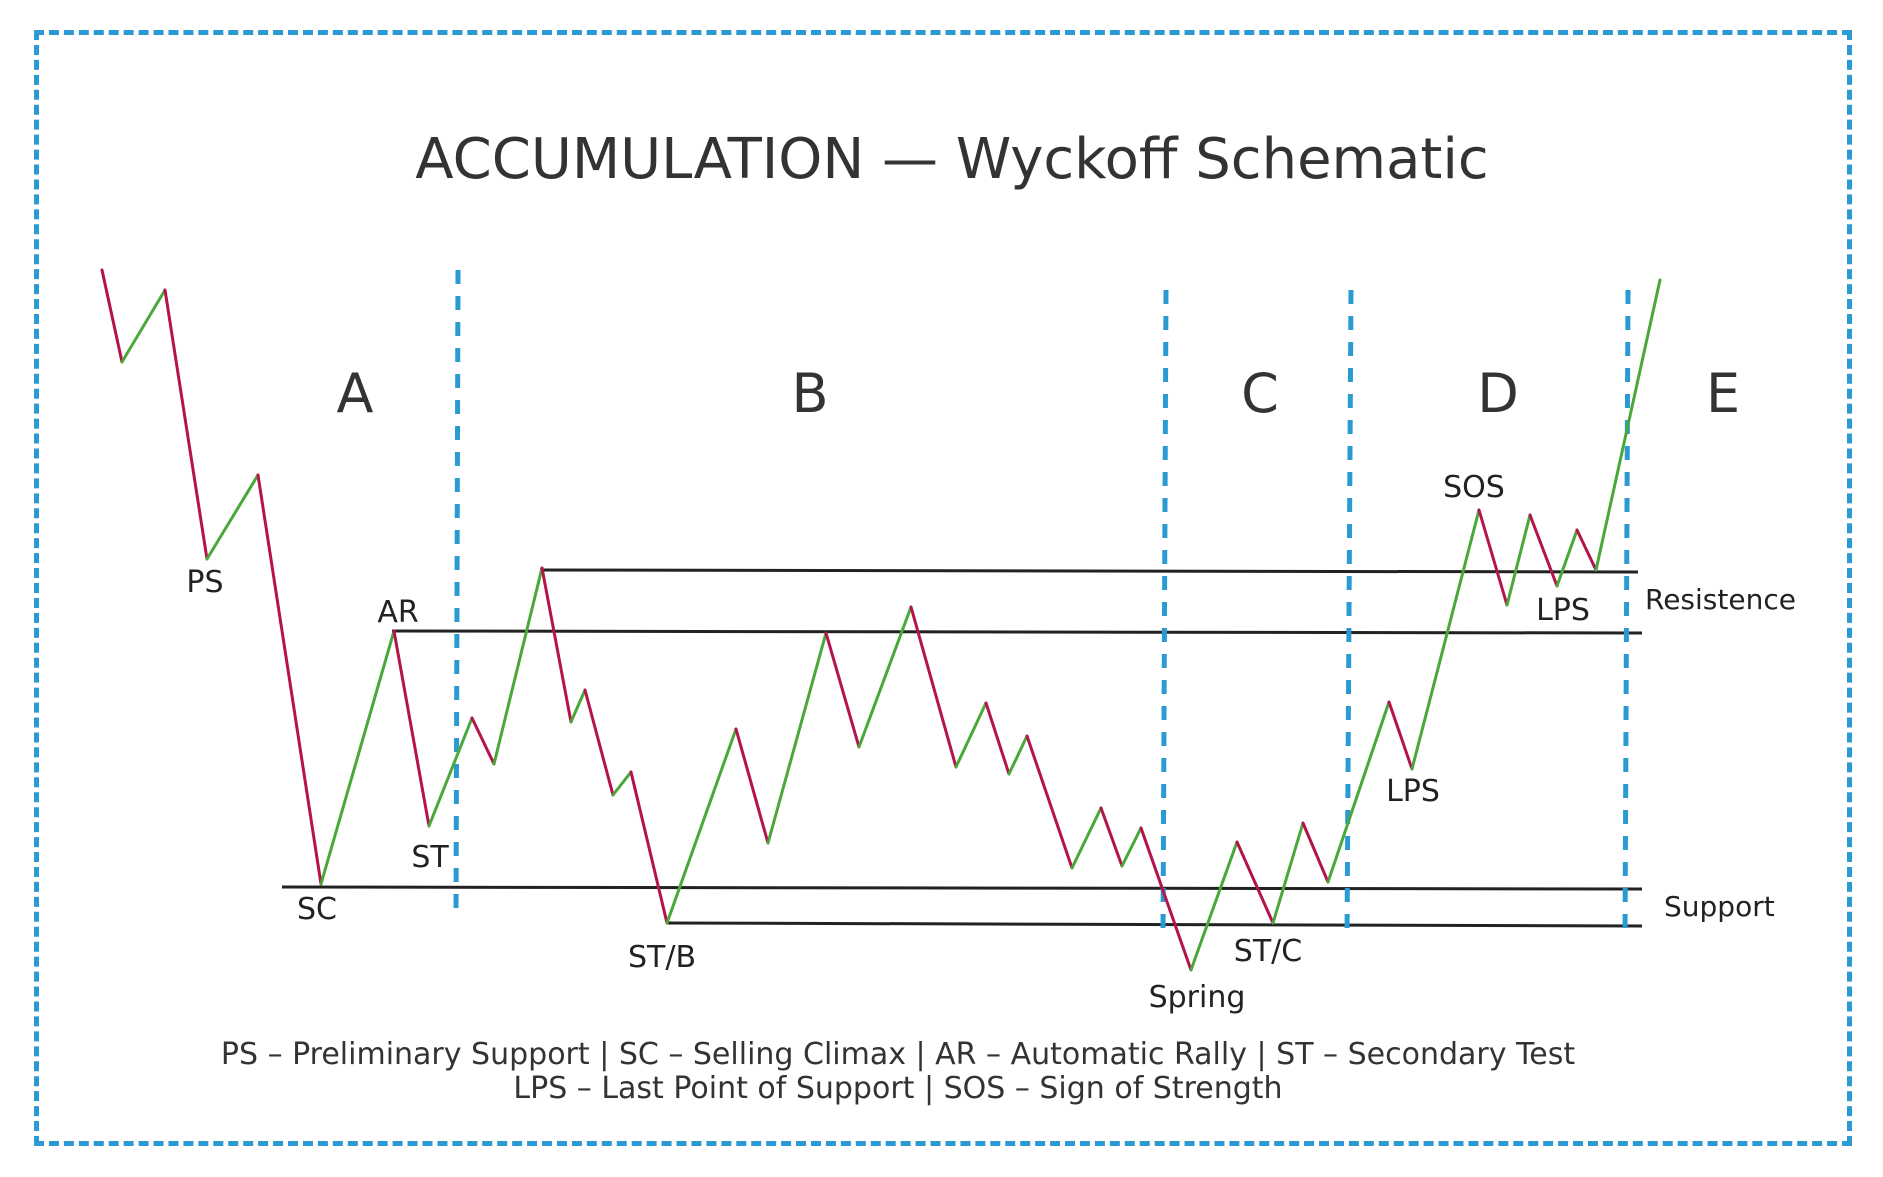  What do you see at coordinates (430, 857) in the screenshot?
I see `event-label-st: ST` at bounding box center [430, 857].